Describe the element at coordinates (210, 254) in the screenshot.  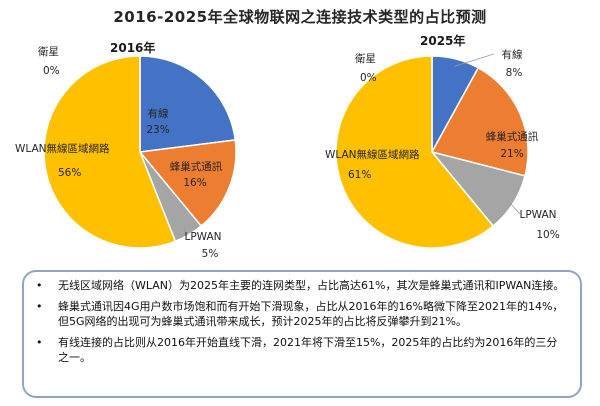
I see `slice-value: 5%` at that location.